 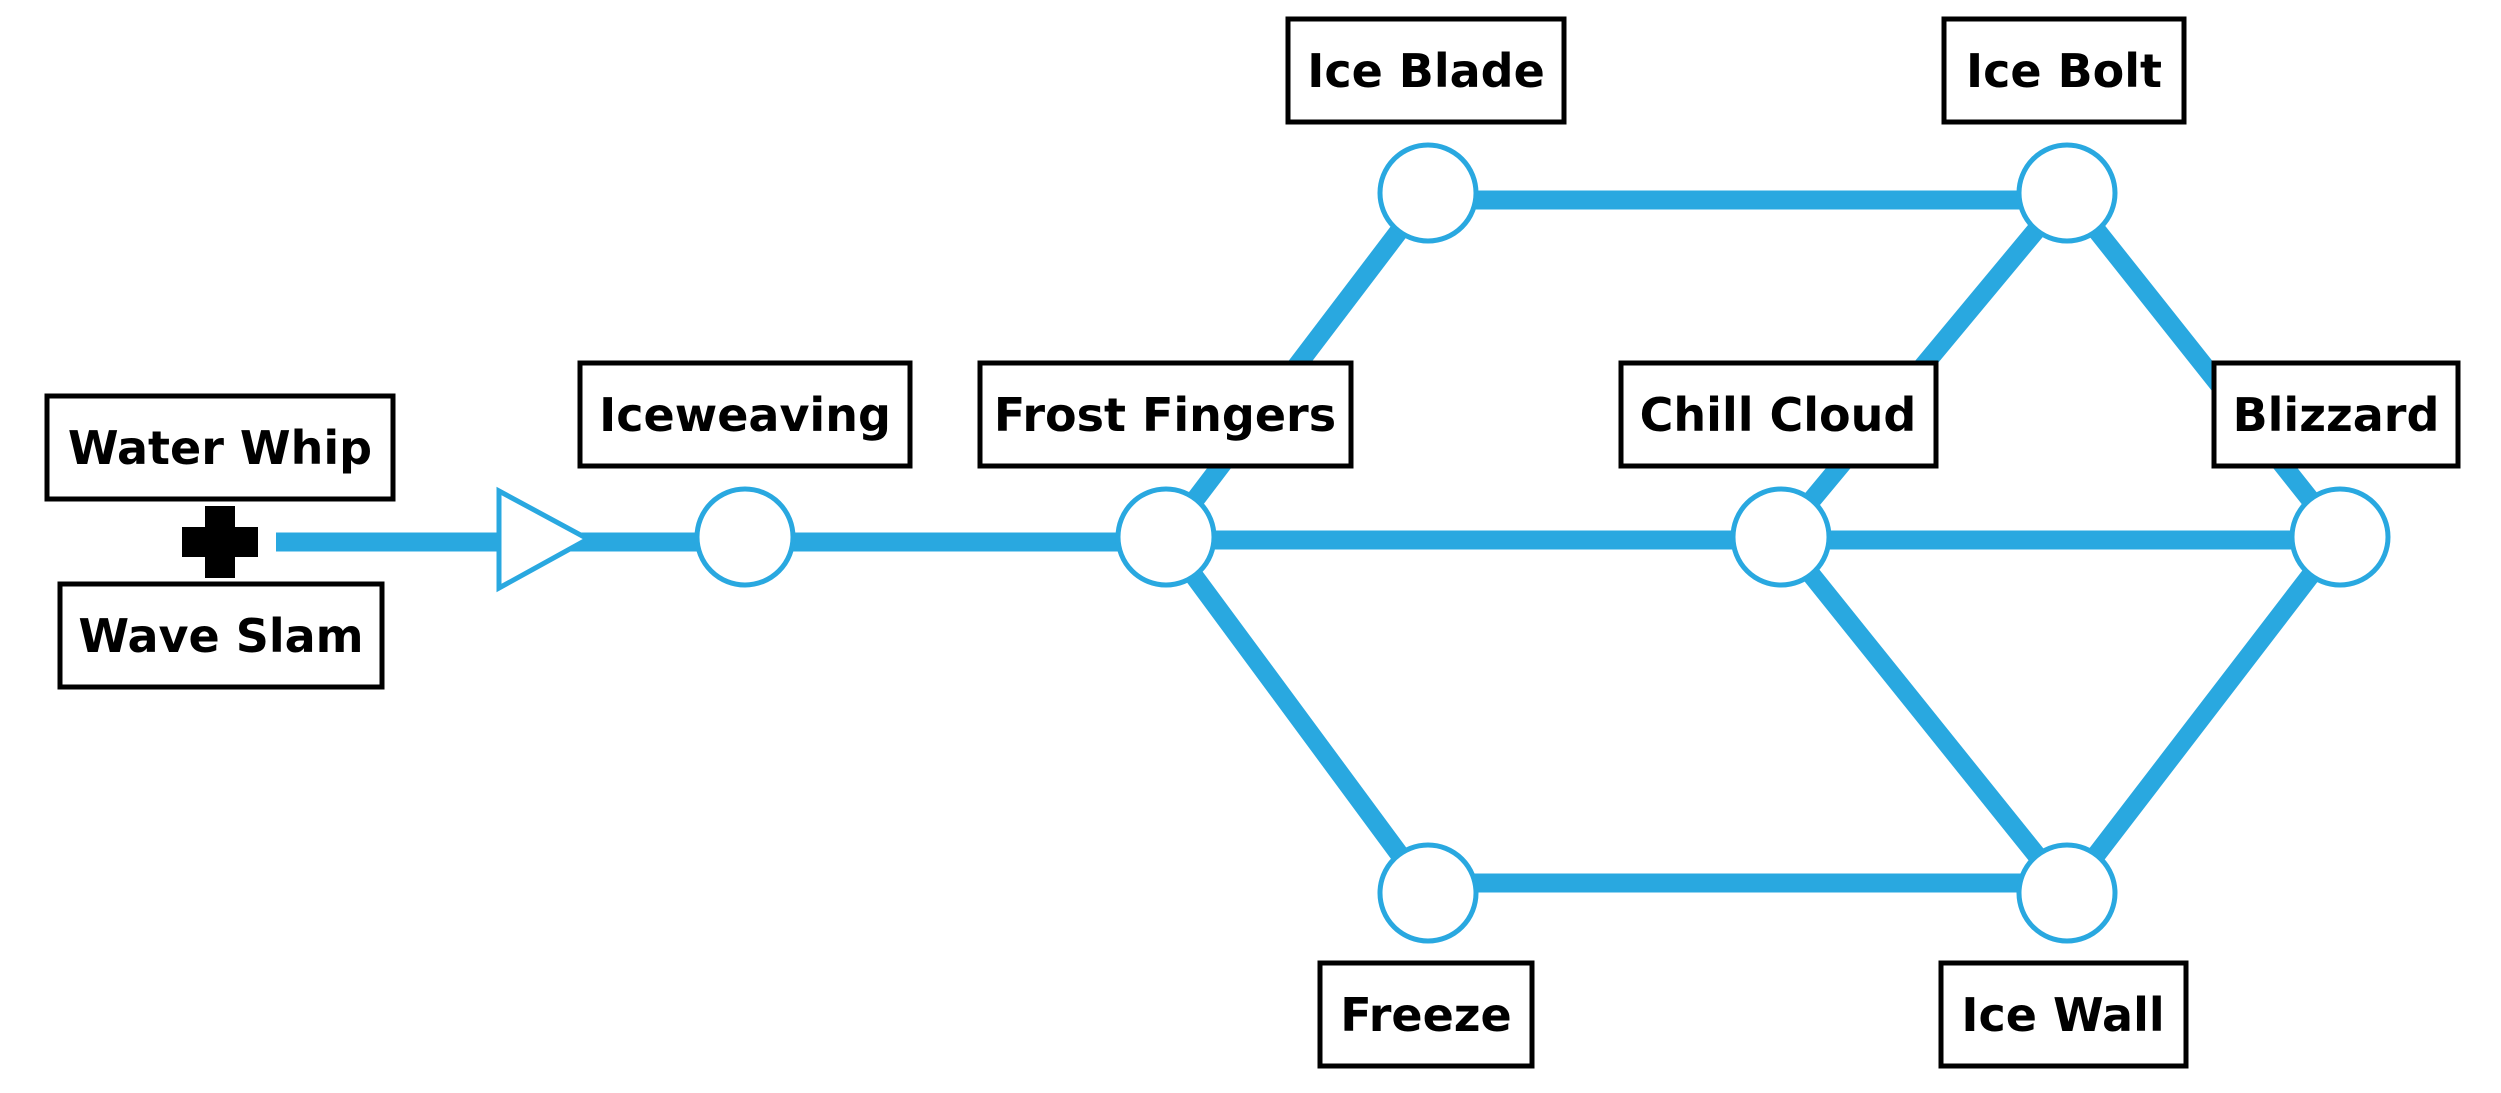 What do you see at coordinates (1428, 893) in the screenshot?
I see `node-freeze` at bounding box center [1428, 893].